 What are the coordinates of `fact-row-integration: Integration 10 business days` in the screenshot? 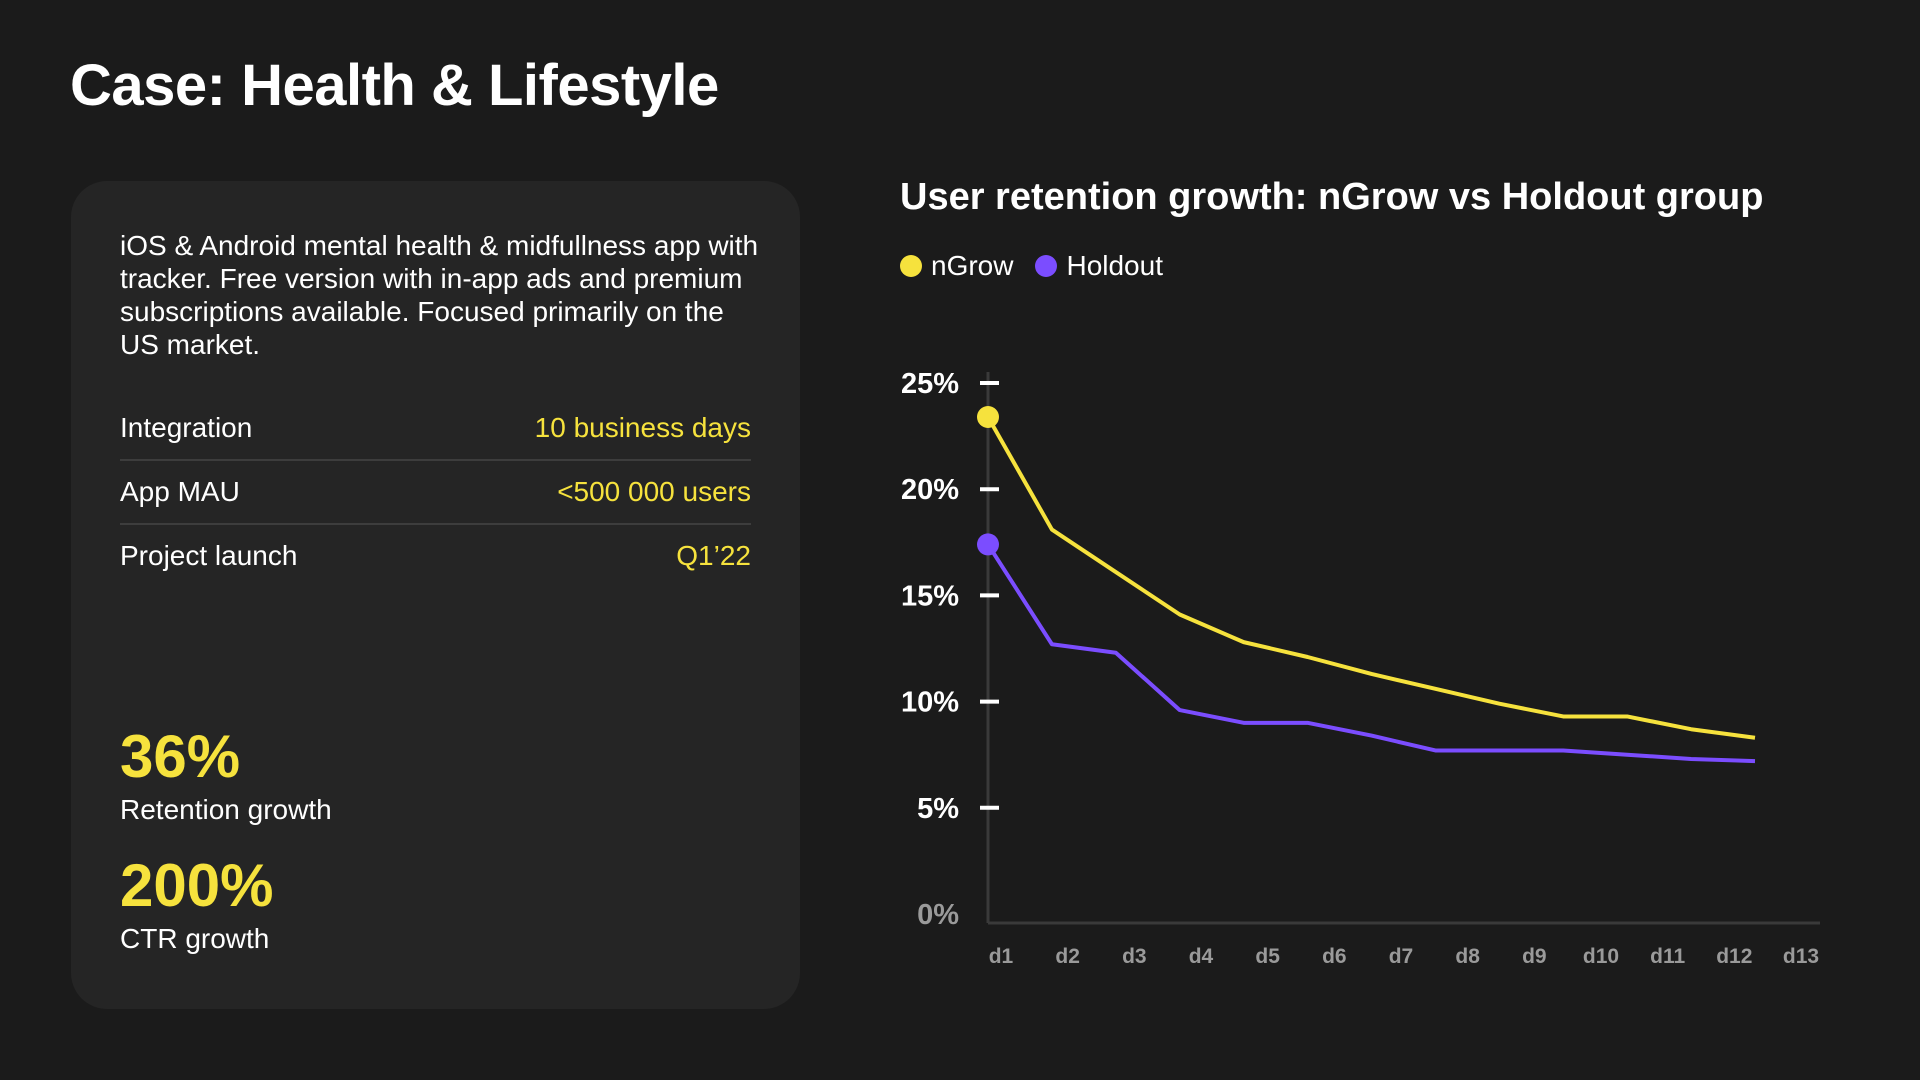 It's located at (435, 429).